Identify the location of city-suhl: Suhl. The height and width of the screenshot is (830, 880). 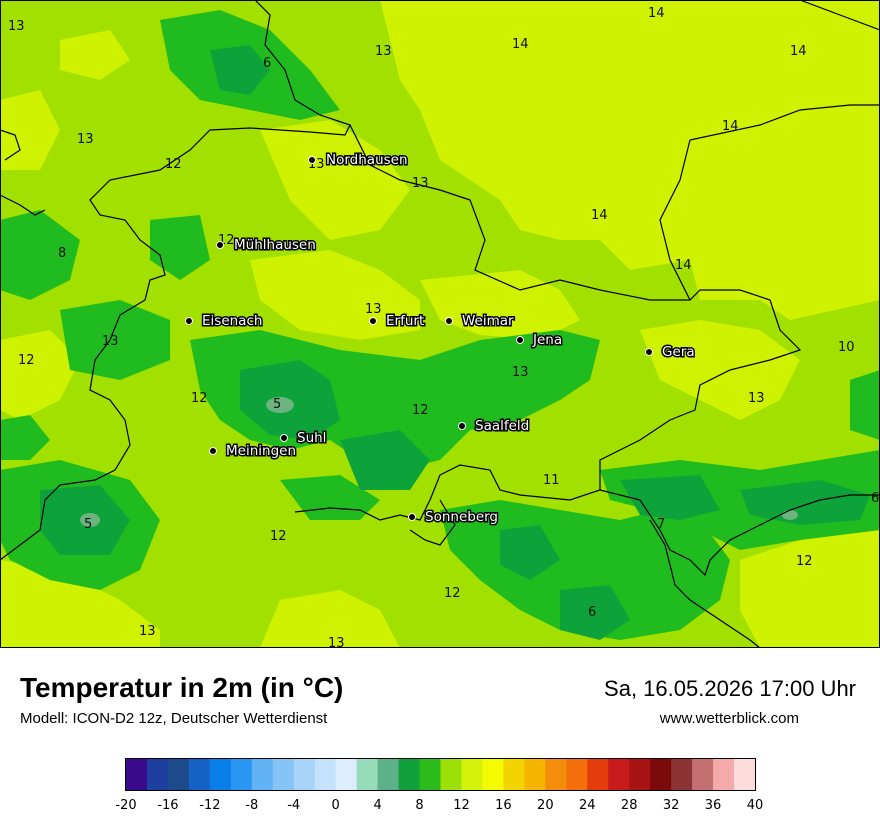
(304, 438).